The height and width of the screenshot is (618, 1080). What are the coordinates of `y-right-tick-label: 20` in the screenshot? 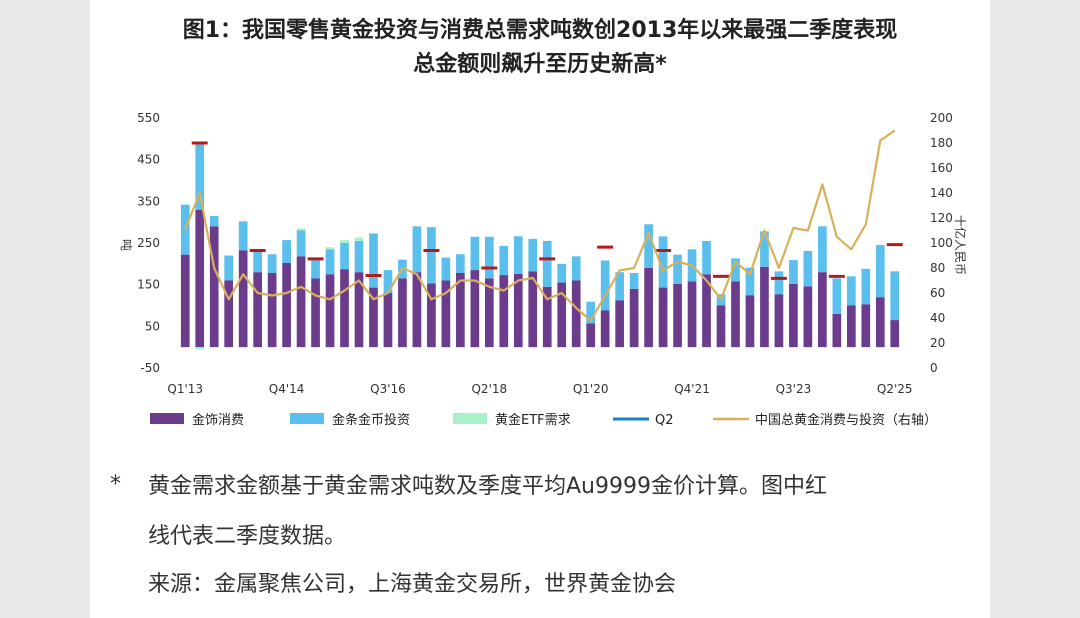 It's located at (937, 343).